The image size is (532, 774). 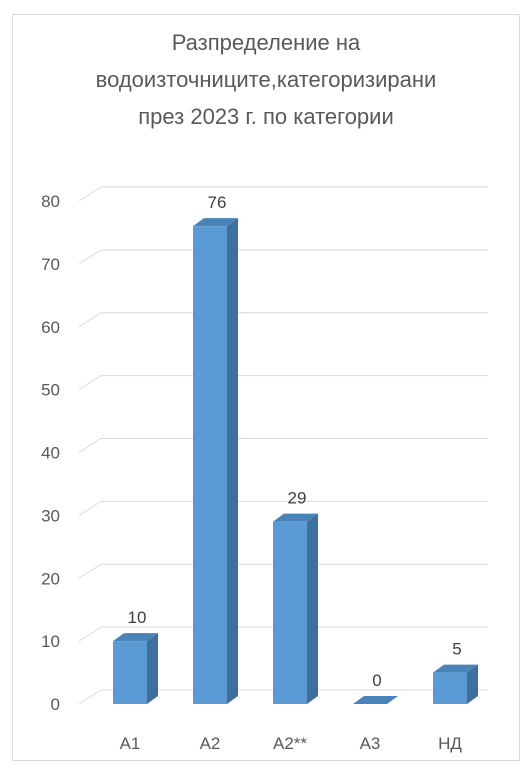 What do you see at coordinates (217, 202) in the screenshot?
I see `data-label: 76` at bounding box center [217, 202].